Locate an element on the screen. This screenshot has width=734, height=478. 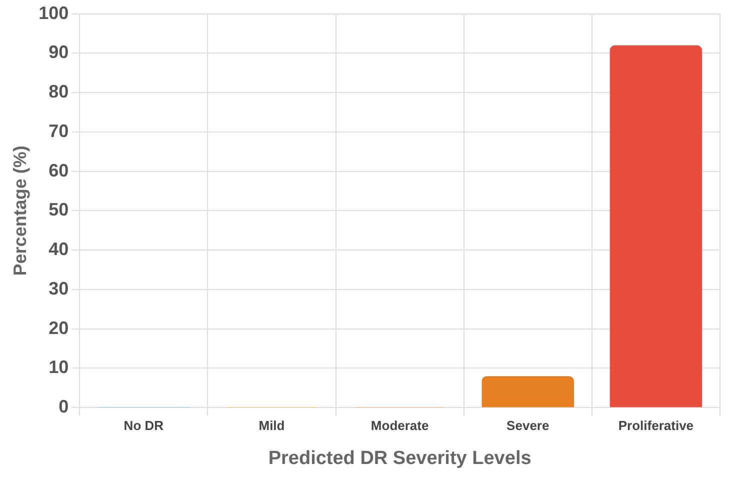
x-tick-label: Moderate is located at coordinates (399, 425).